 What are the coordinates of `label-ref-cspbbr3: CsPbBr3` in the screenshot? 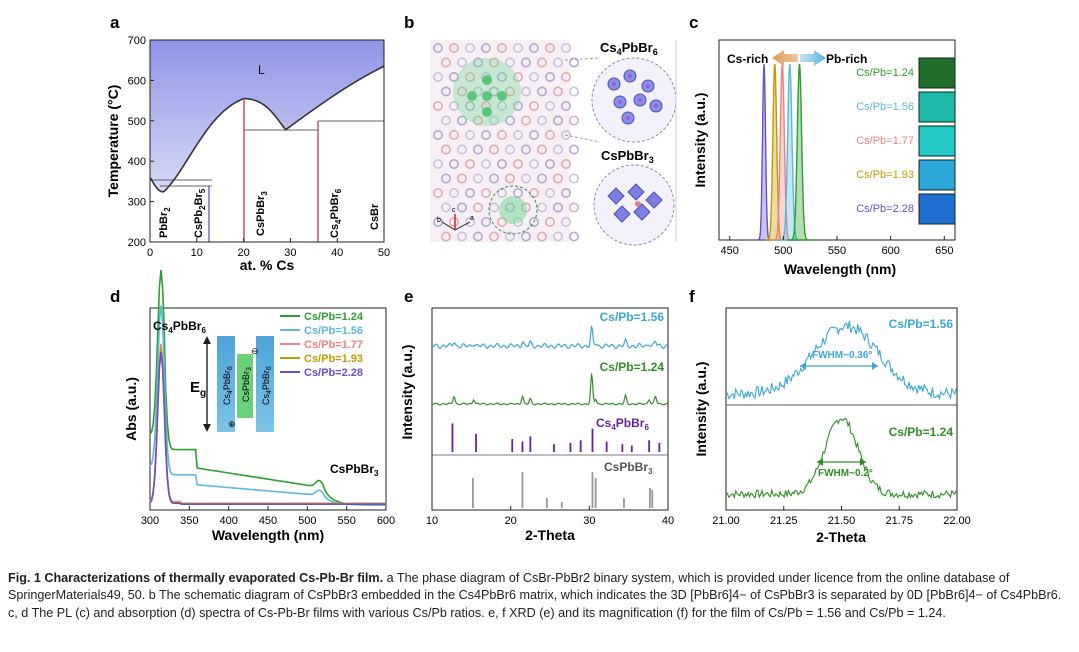 It's located at (628, 468).